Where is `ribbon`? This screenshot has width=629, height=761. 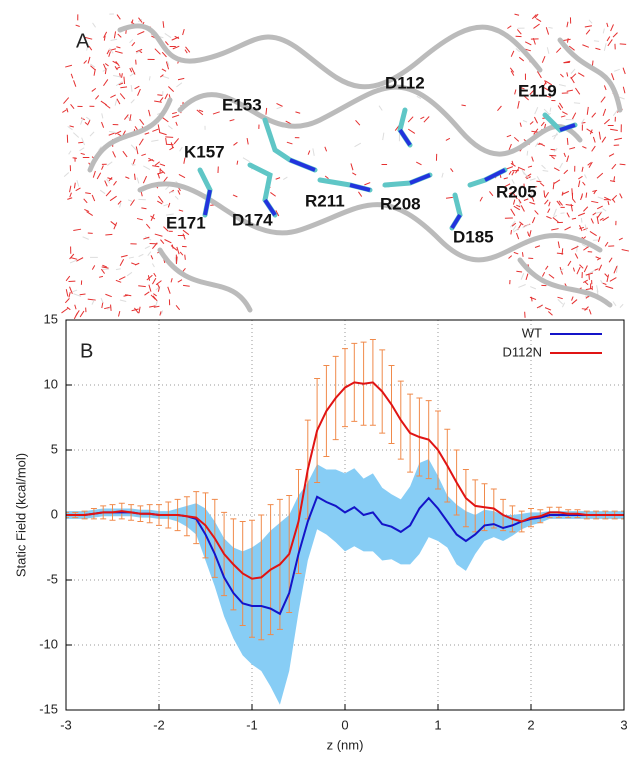 ribbon is located at coordinates (205, 280).